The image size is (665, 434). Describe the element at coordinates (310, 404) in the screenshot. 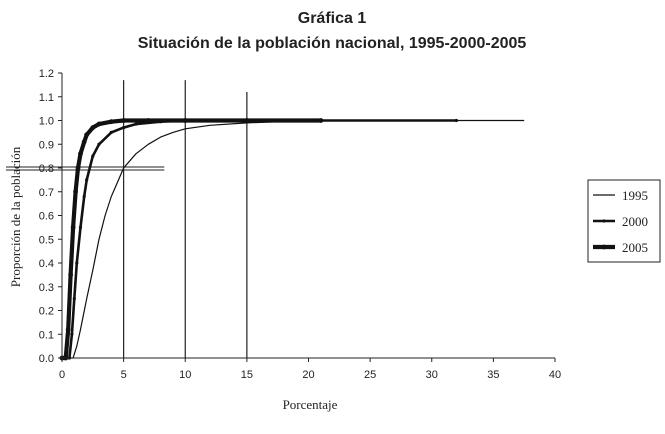

I see `x-axis-label: Porcentaje` at that location.